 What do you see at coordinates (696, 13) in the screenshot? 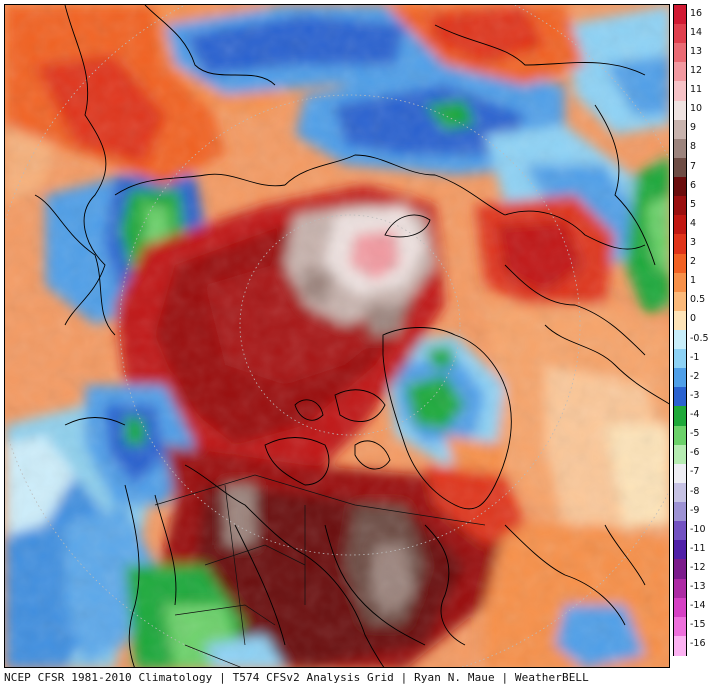
I see `colorbar-label: 16` at bounding box center [696, 13].